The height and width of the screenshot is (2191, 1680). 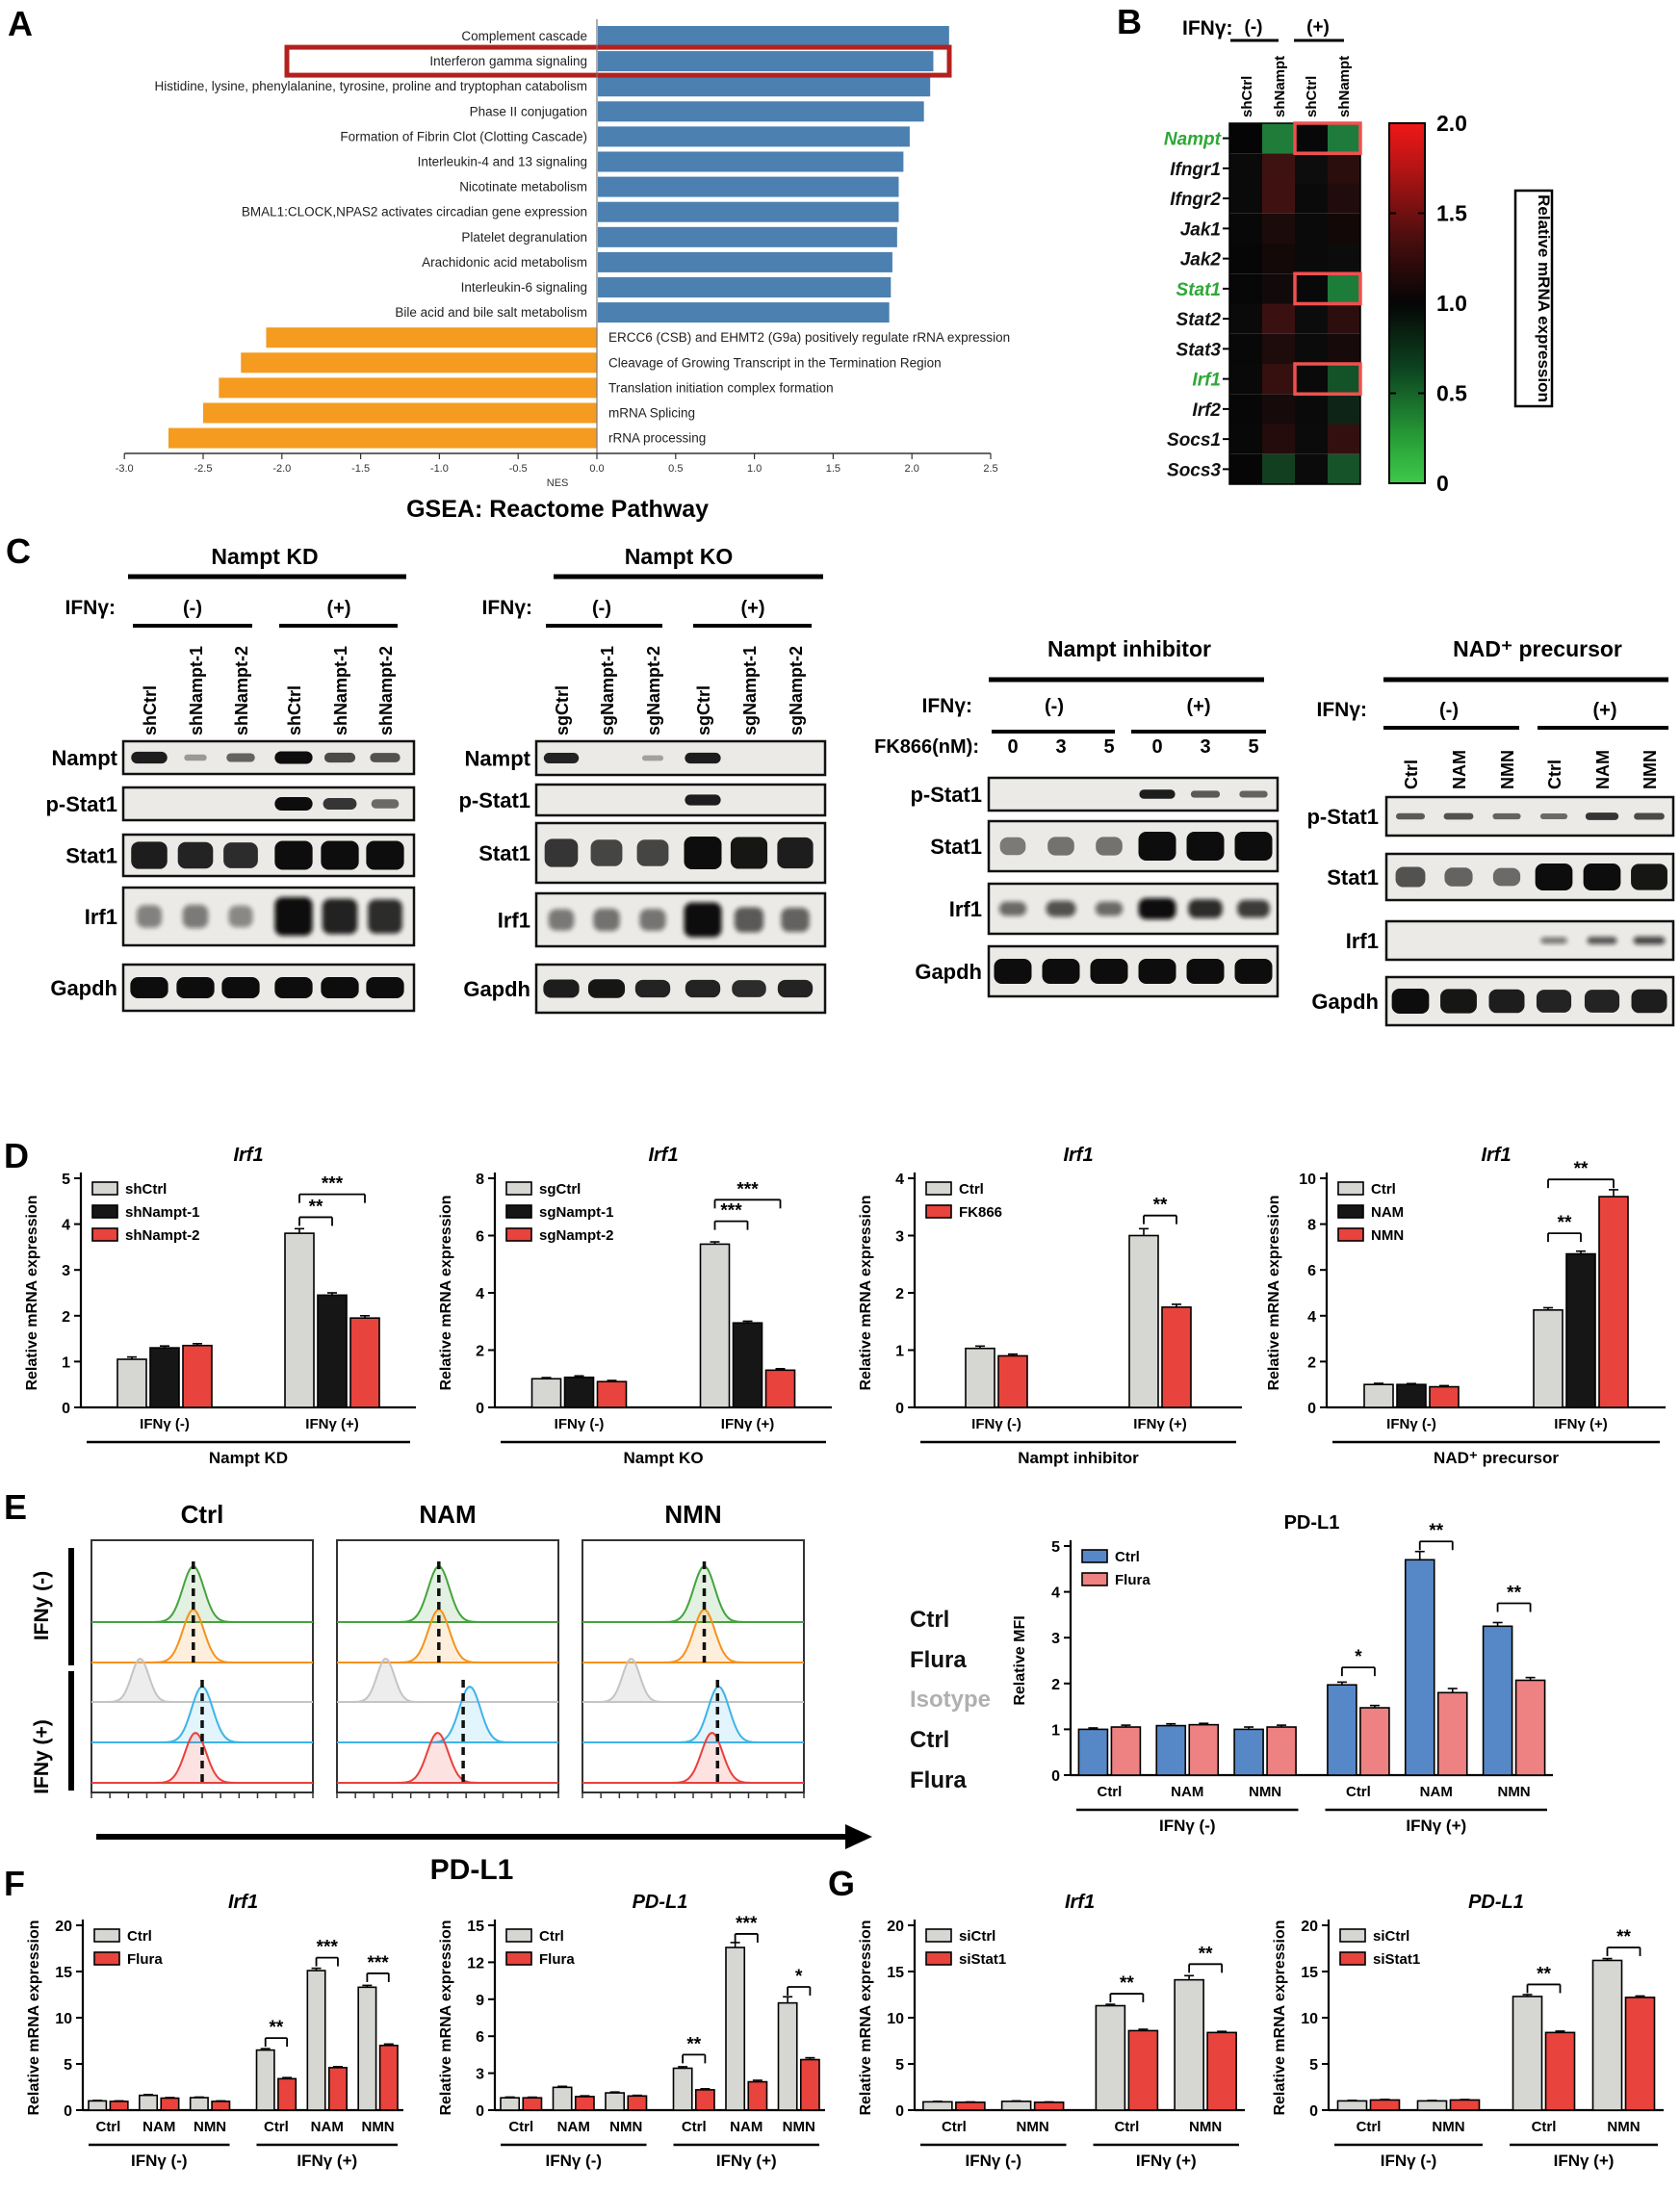 I want to click on flow-curve-label: Isotype, so click(x=950, y=1700).